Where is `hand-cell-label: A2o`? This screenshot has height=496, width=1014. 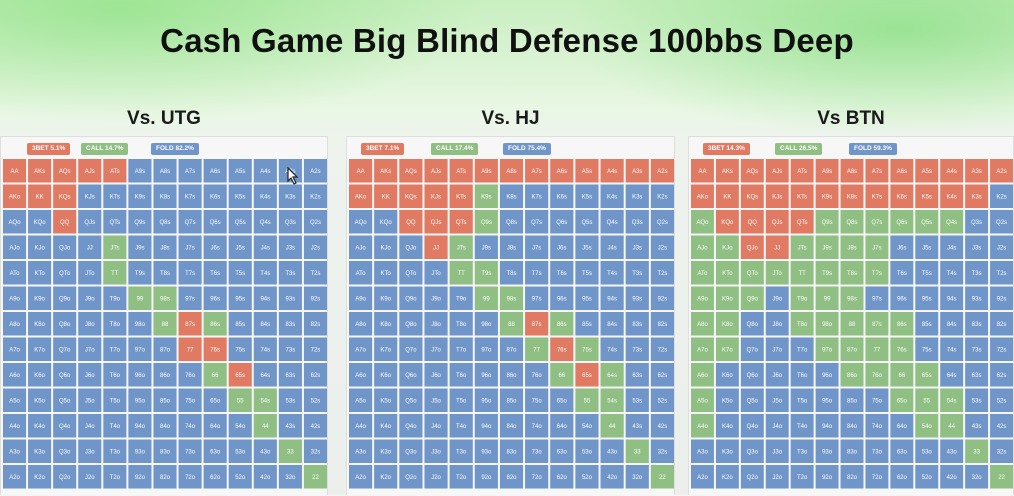
hand-cell-label: A2o is located at coordinates (14, 478).